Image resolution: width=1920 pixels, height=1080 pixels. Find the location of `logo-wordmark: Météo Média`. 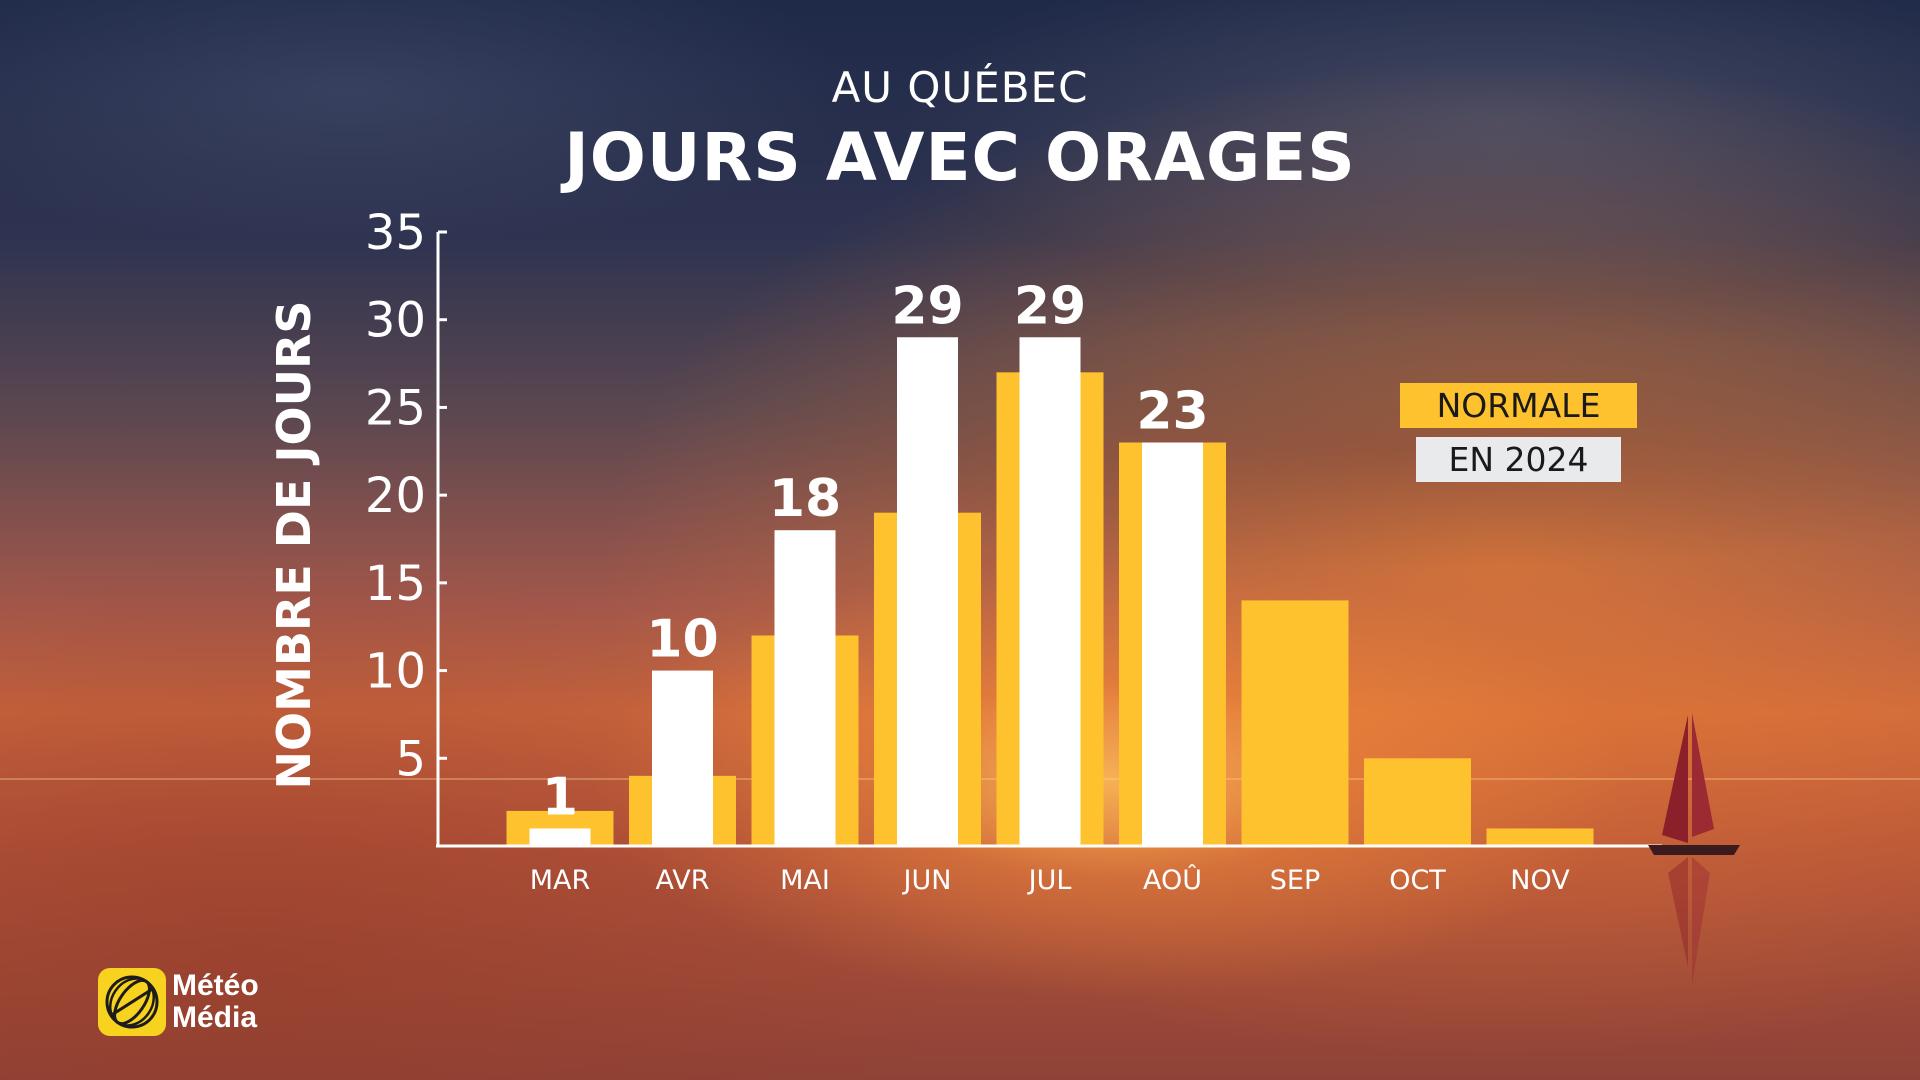

logo-wordmark: Météo Média is located at coordinates (215, 1002).